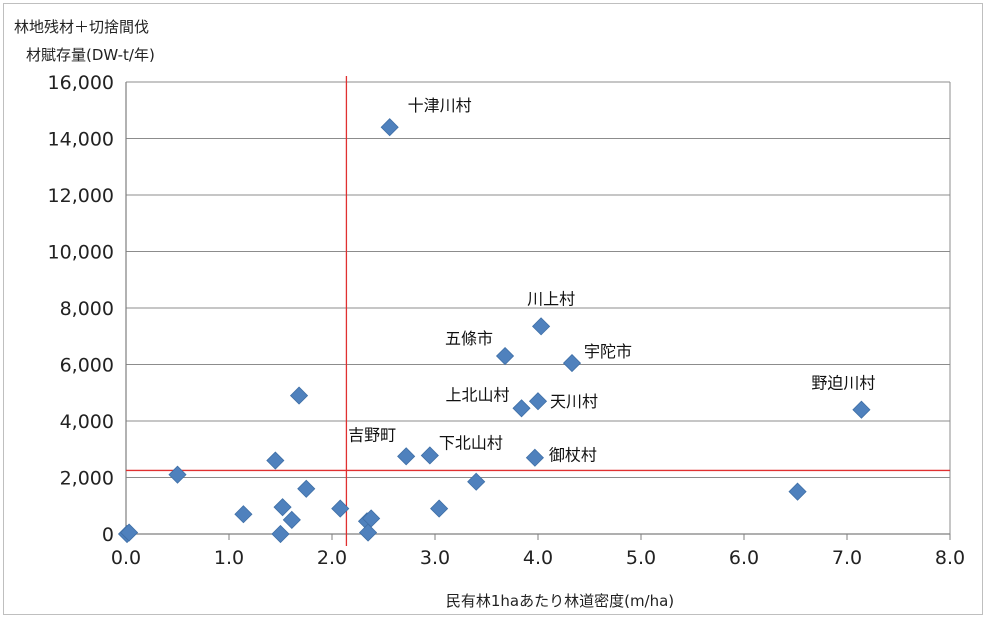 The image size is (987, 620). Describe the element at coordinates (372, 434) in the screenshot. I see `point-label: 吉野町` at that location.